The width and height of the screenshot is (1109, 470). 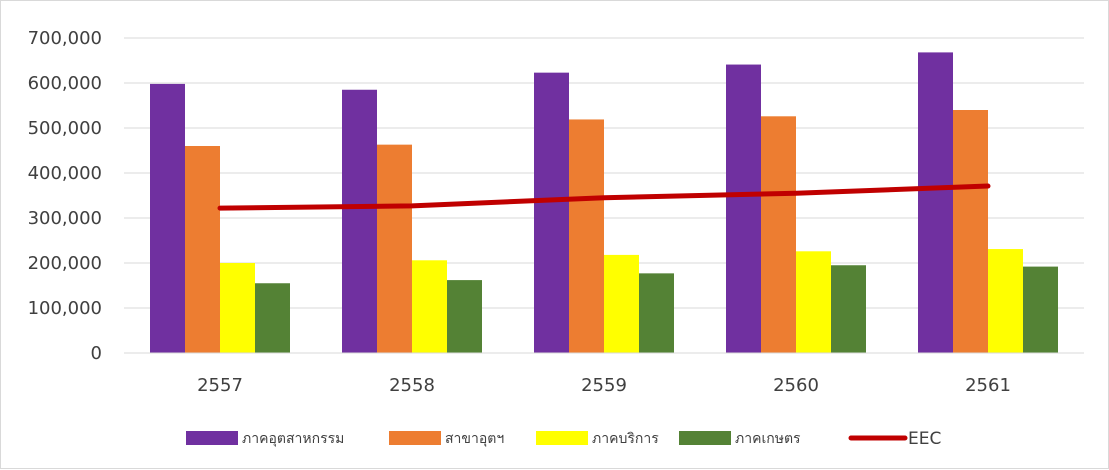 I want to click on legend-label: ภาคบริการ, so click(x=625, y=439).